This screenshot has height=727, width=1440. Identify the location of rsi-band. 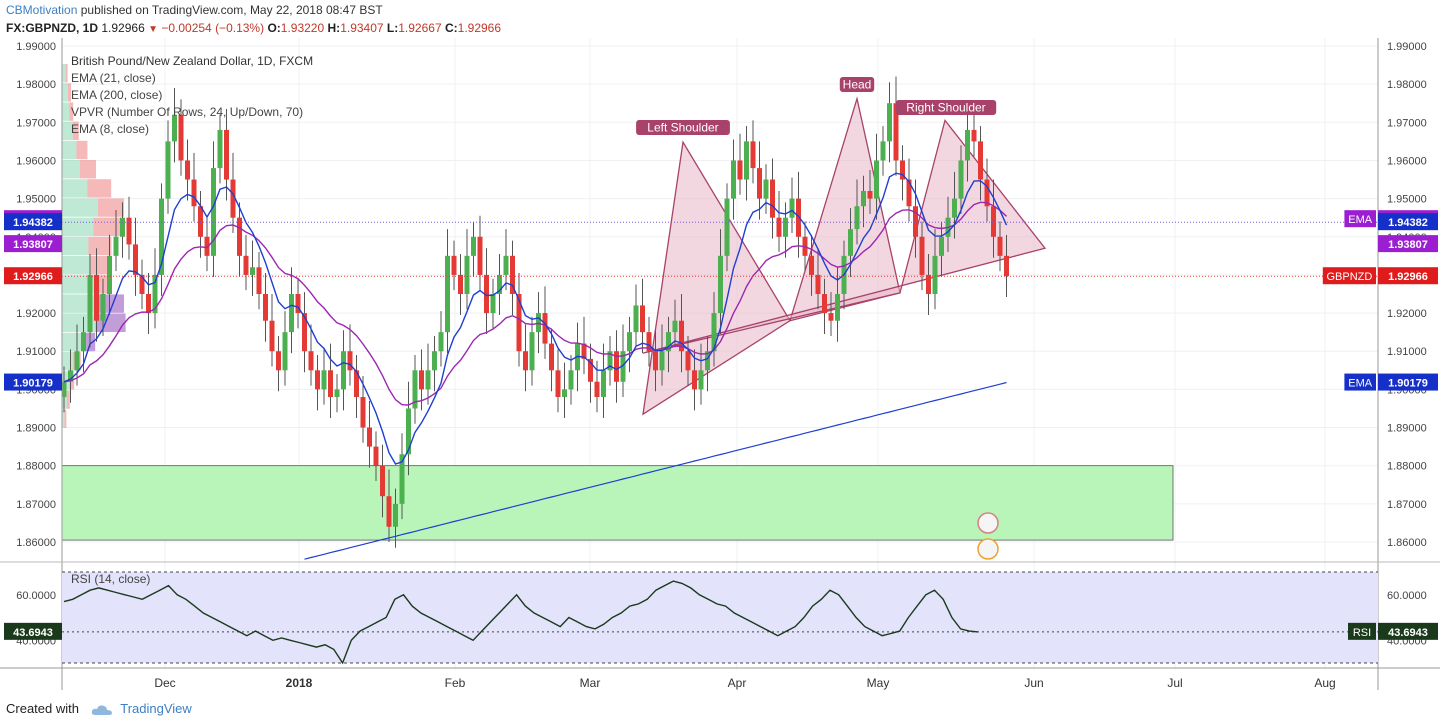
(720, 617).